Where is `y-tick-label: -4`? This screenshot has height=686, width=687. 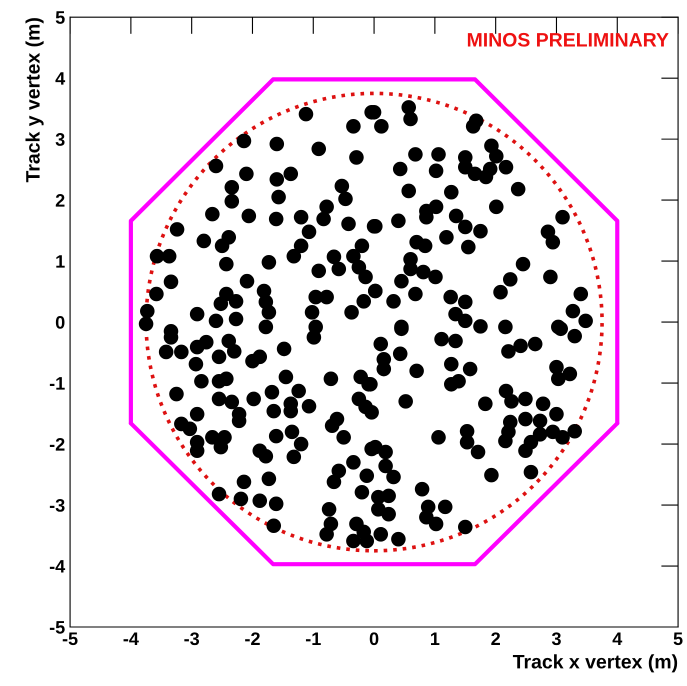
y-tick-label: -4 is located at coordinates (58, 566).